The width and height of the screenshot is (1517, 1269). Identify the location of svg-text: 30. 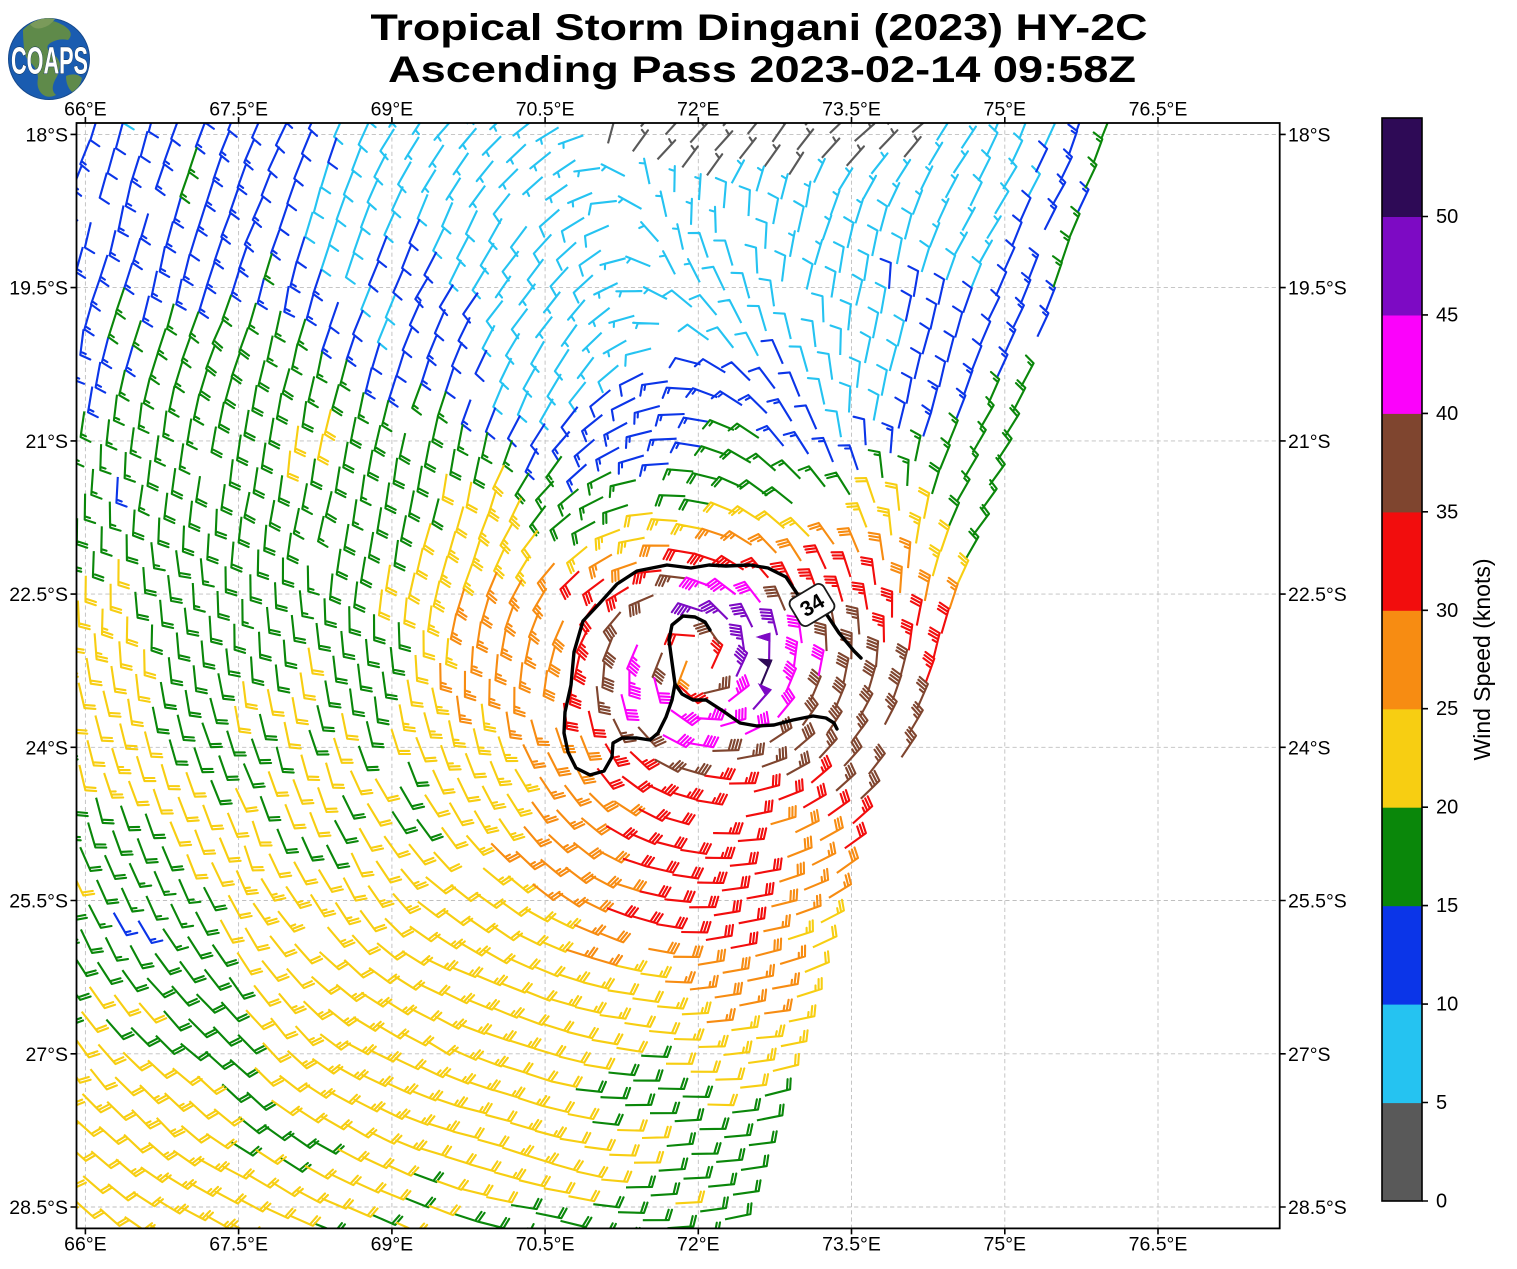
(1447, 611).